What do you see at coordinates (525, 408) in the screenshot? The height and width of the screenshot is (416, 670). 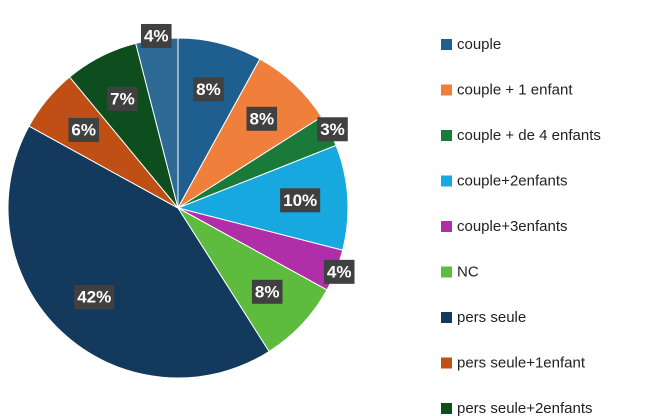 I see `legend-label: pers seule+2enfants` at bounding box center [525, 408].